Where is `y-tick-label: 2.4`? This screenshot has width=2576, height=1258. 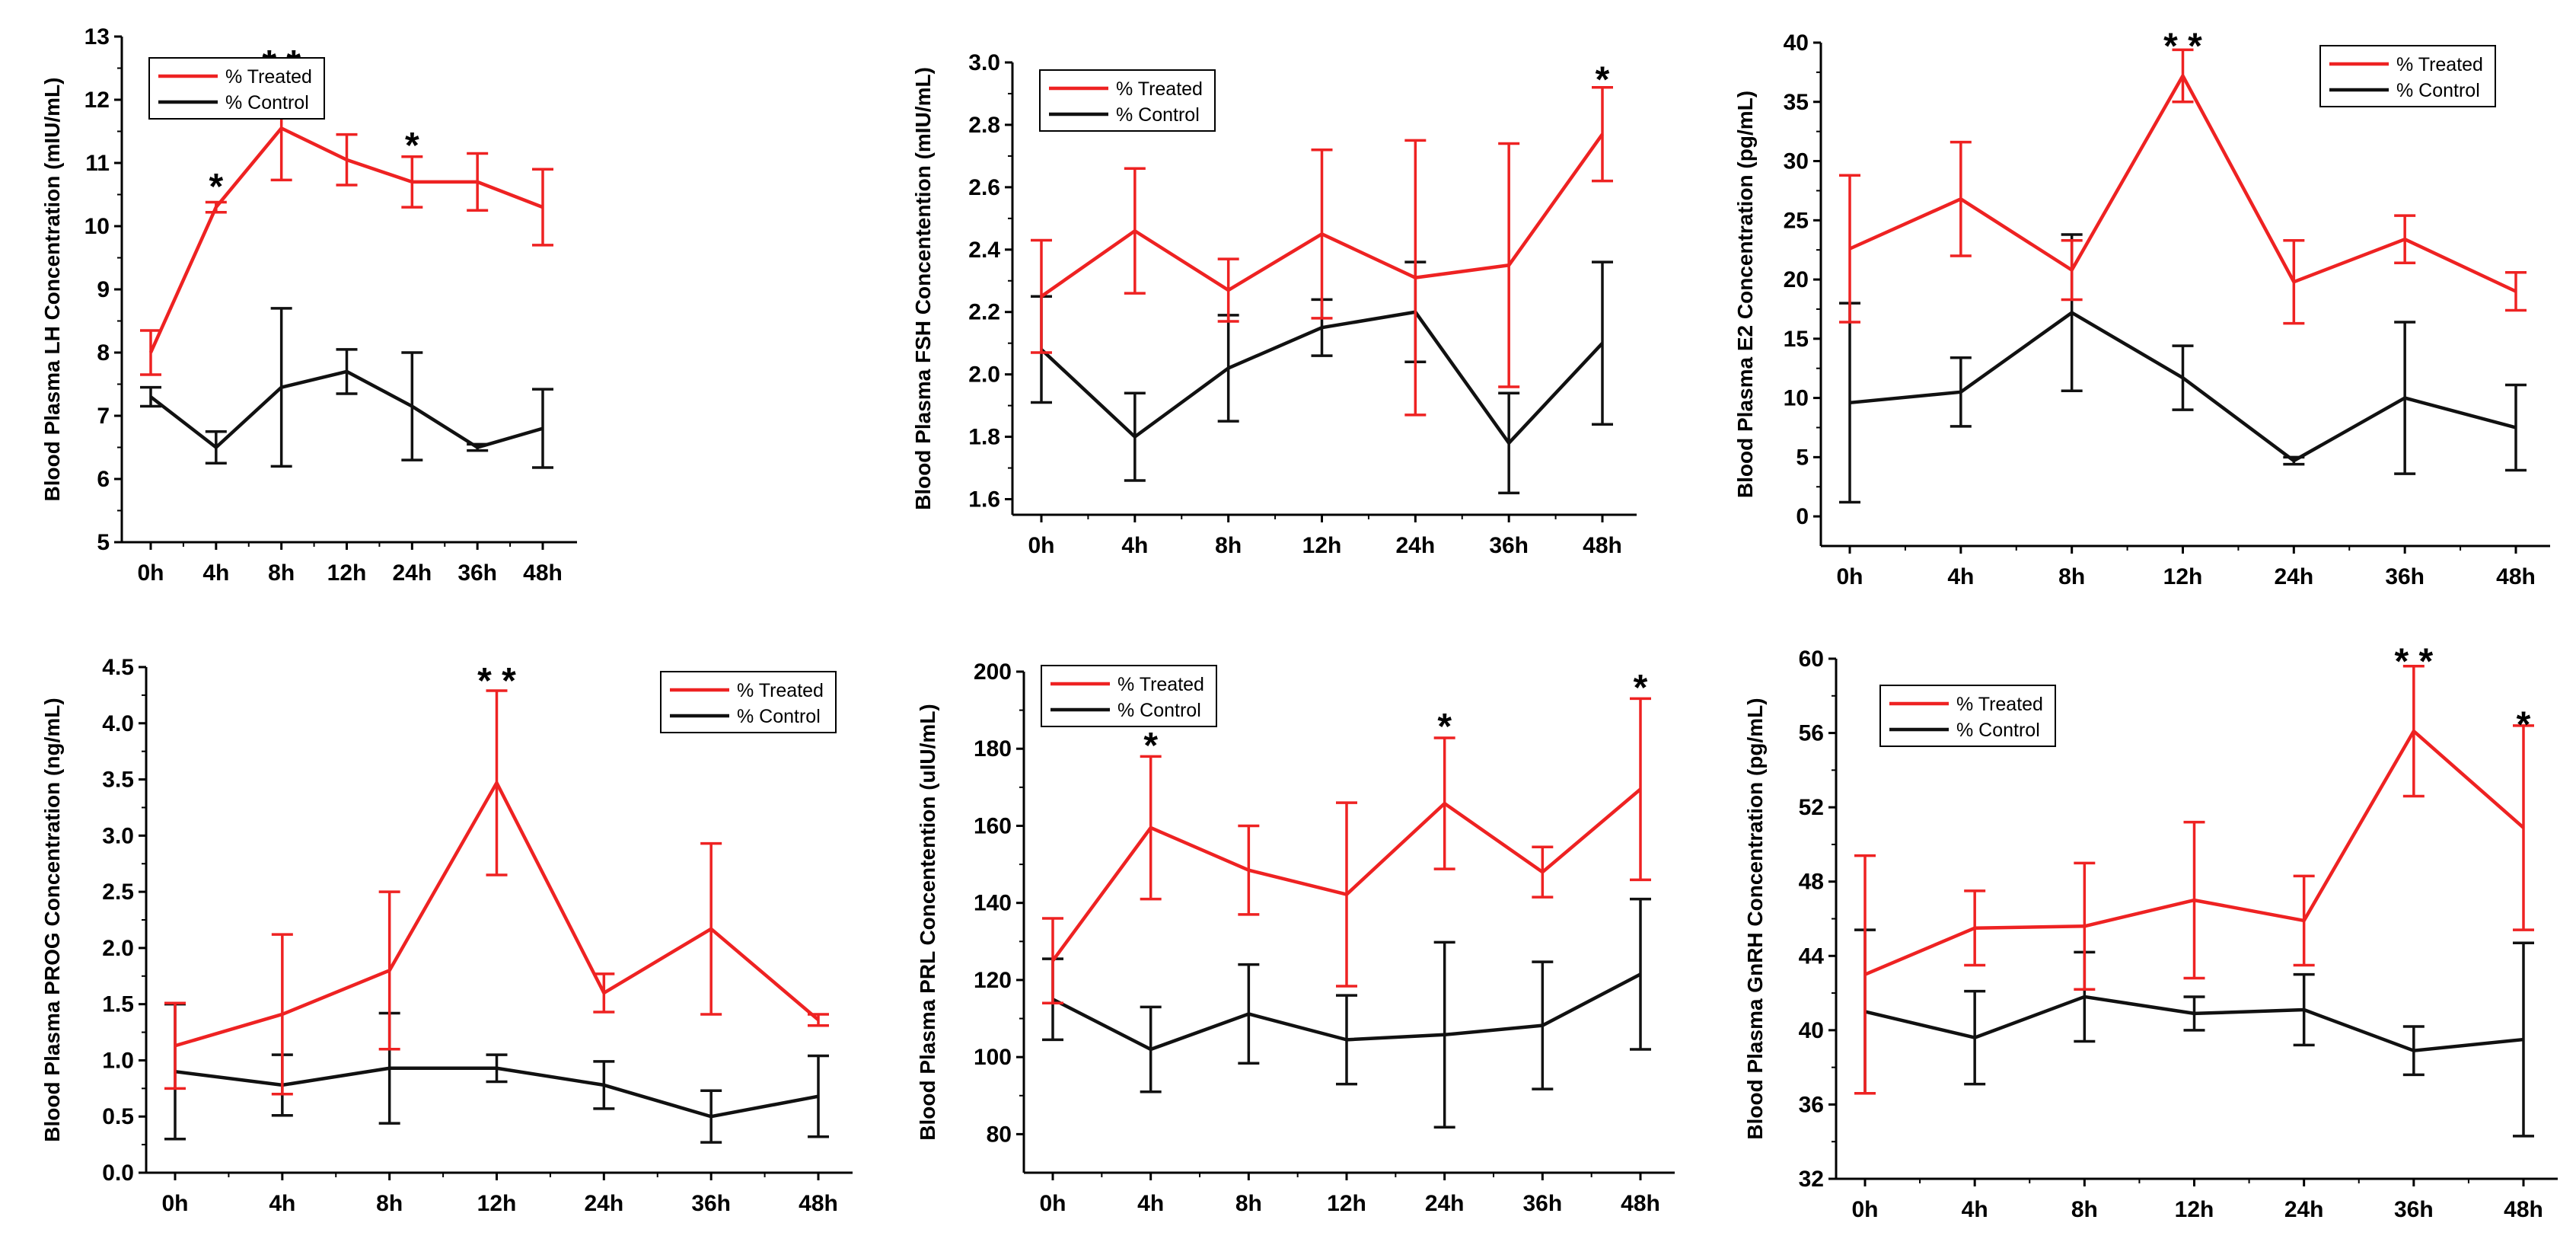 y-tick-label: 2.4 is located at coordinates (984, 250).